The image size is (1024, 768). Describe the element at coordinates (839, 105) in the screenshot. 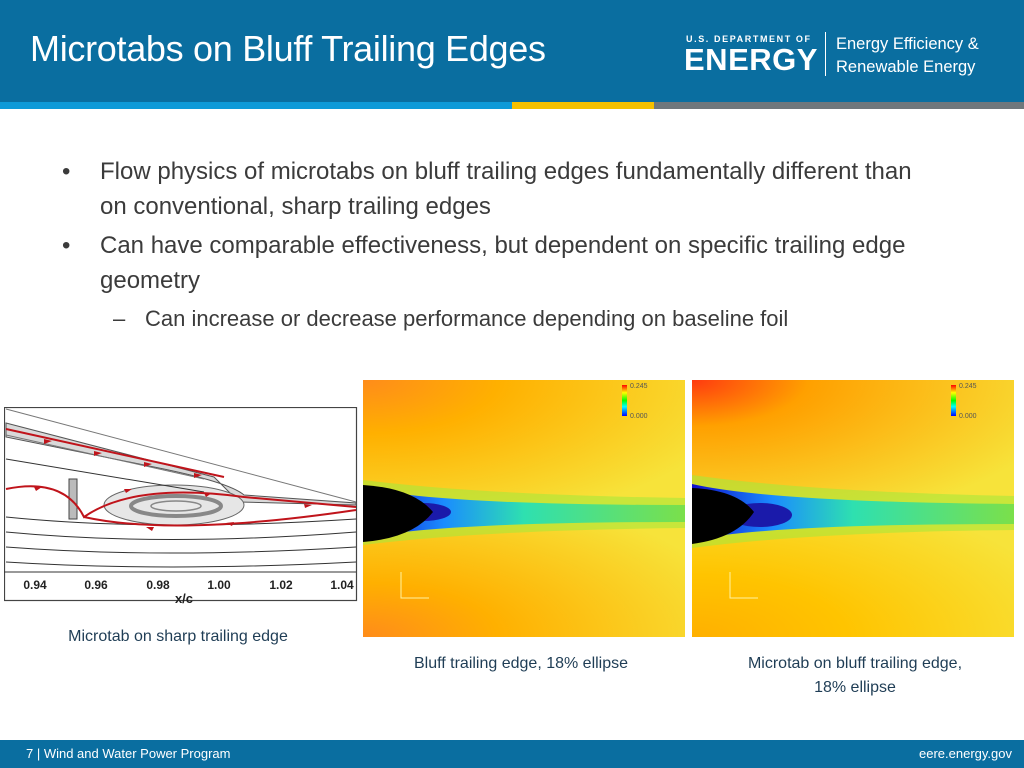

I see `stripe-gray` at that location.